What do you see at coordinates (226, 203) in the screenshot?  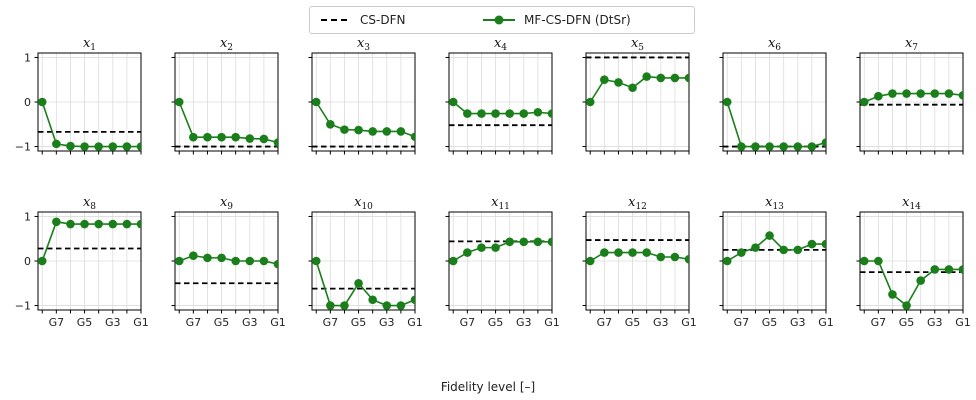 I see `subplot-title: x9` at bounding box center [226, 203].